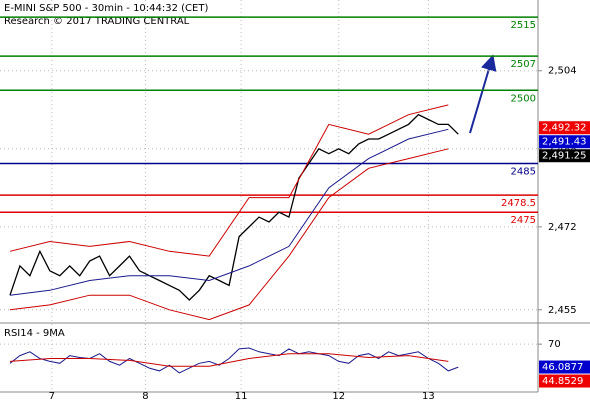 This screenshot has height=400, width=590. Describe the element at coordinates (554, 344) in the screenshot. I see `y-tick-label: 70` at that location.